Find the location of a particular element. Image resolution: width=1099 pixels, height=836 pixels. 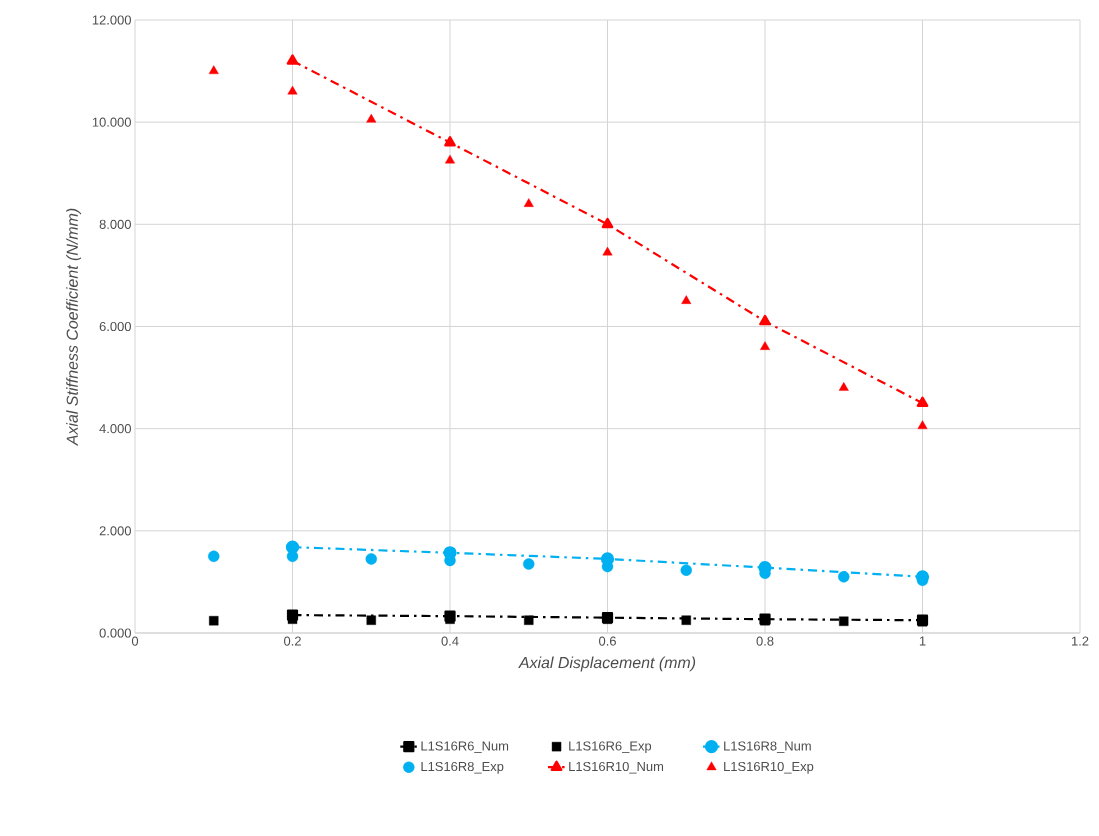

x-tick-label: 1.2 is located at coordinates (1080, 641).